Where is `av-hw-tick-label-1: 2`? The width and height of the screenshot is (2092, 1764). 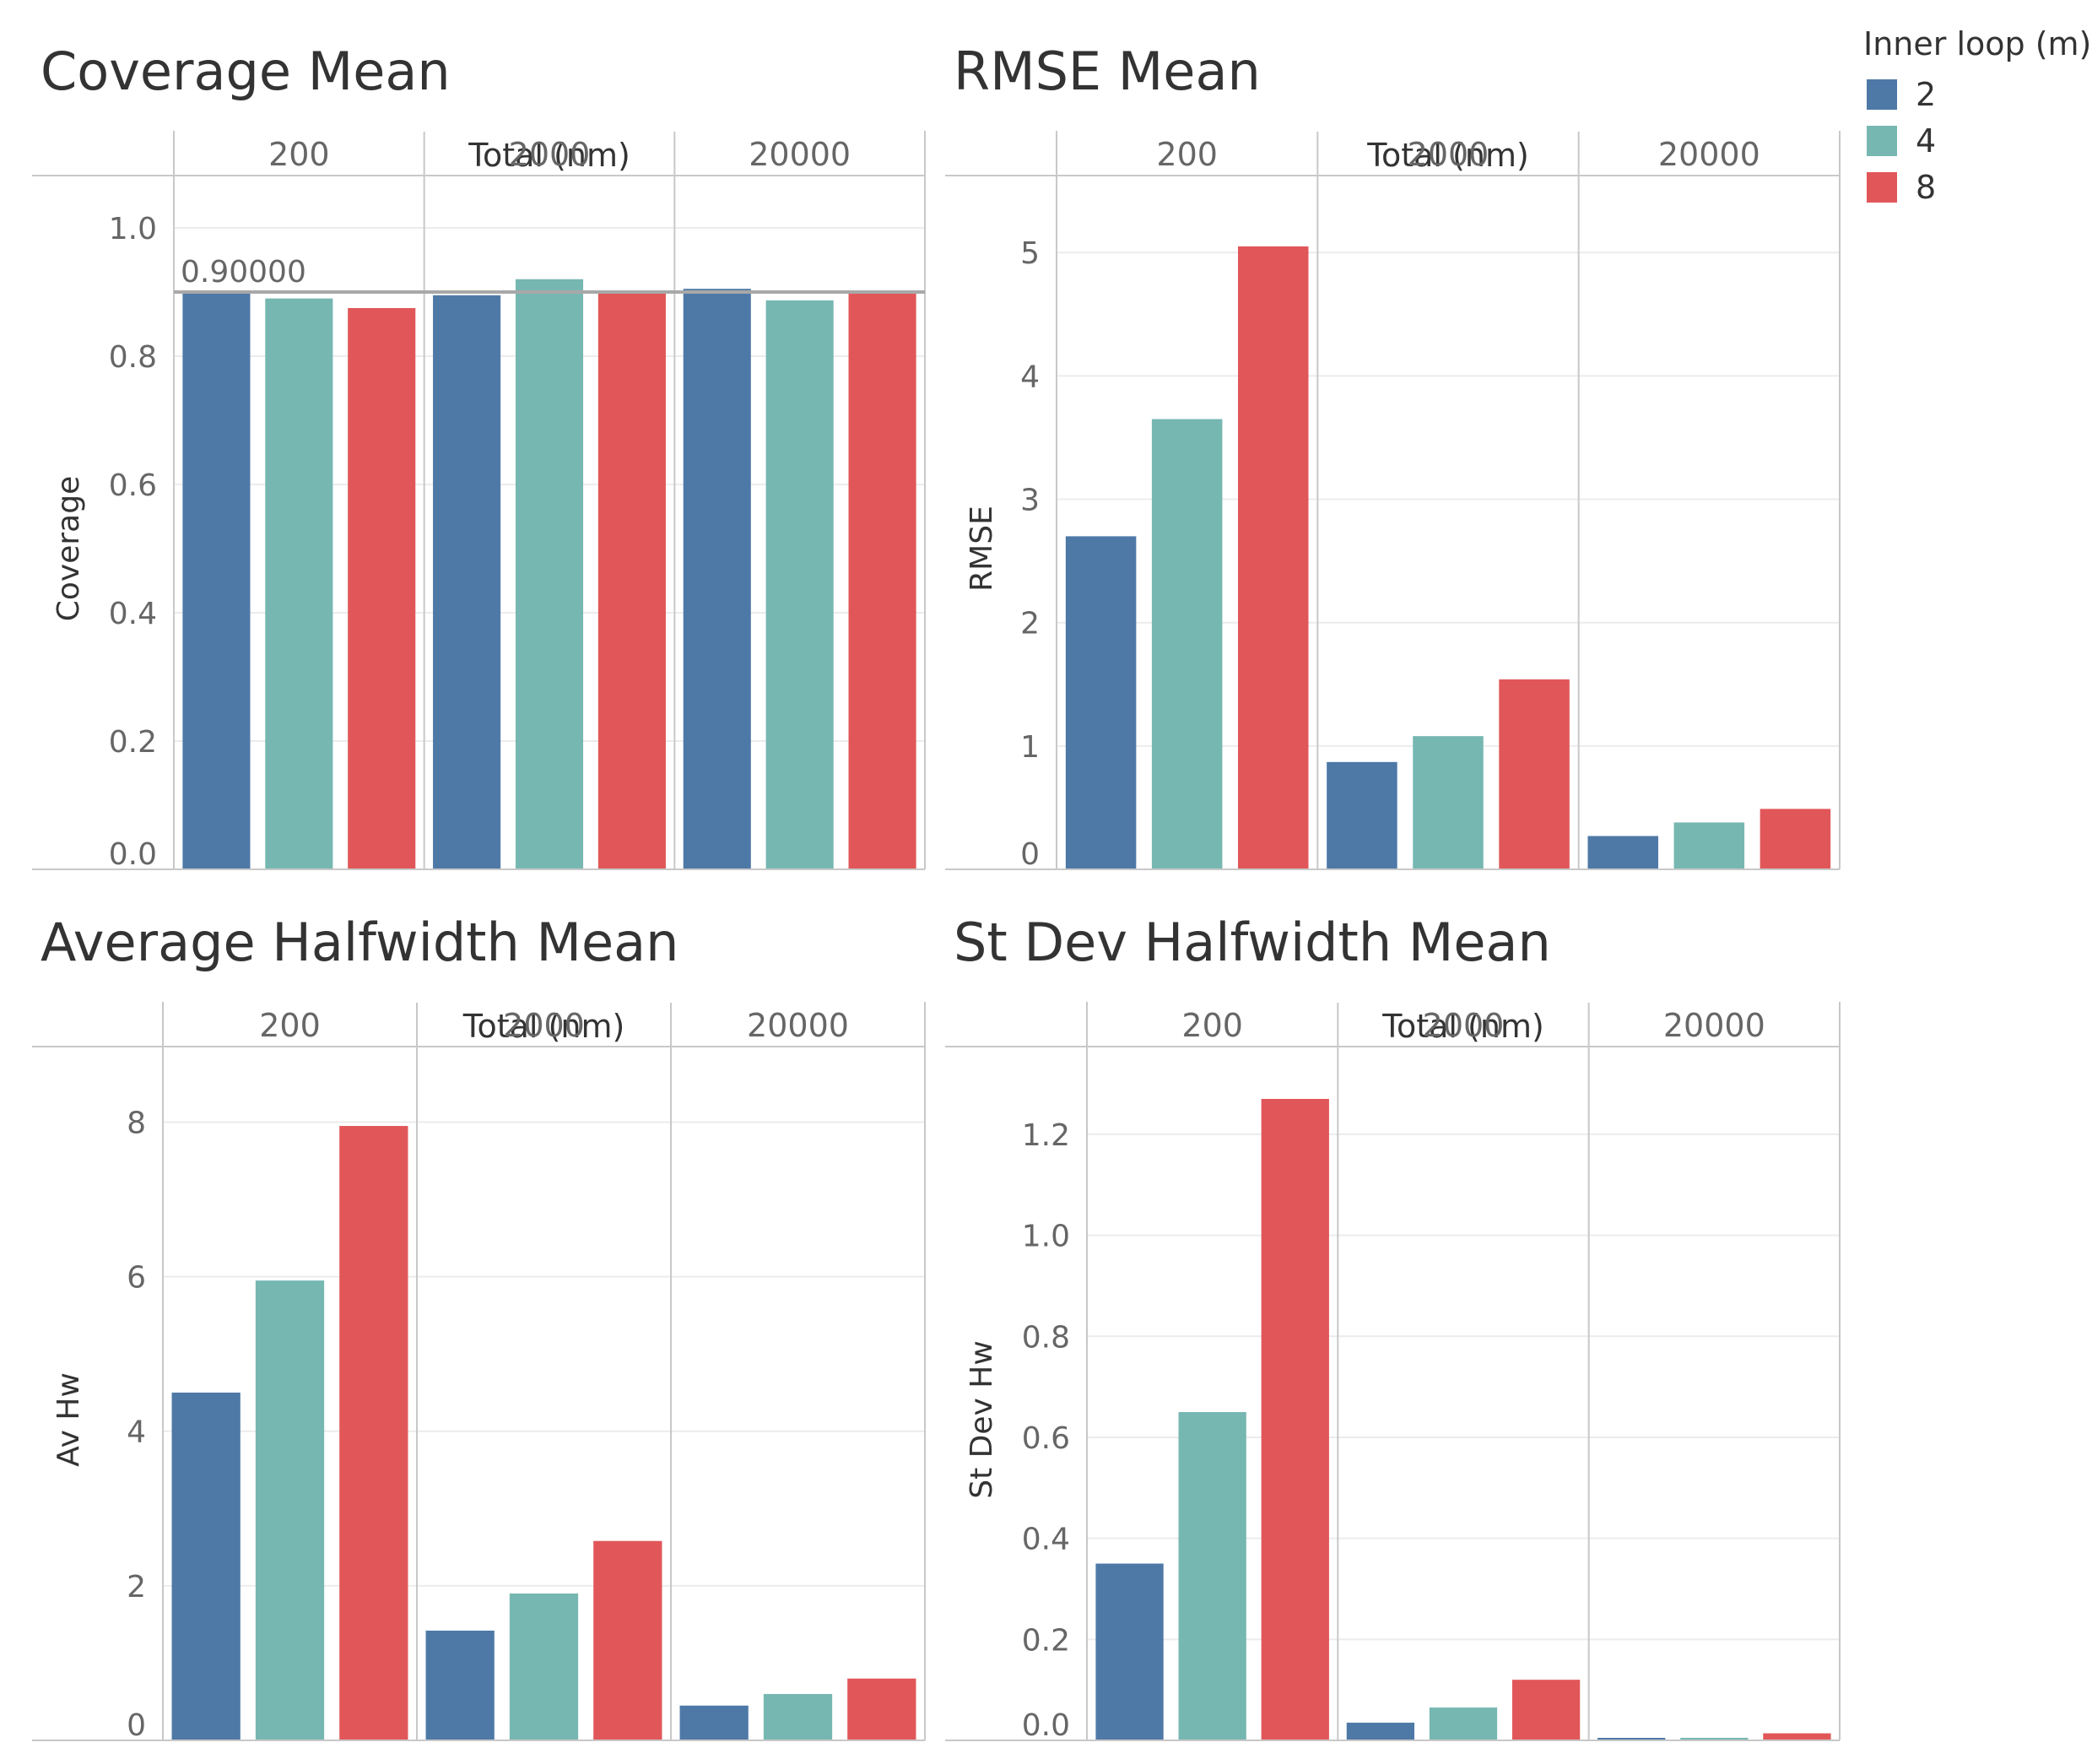 av-hw-tick-label-1: 2 is located at coordinates (136, 1587).